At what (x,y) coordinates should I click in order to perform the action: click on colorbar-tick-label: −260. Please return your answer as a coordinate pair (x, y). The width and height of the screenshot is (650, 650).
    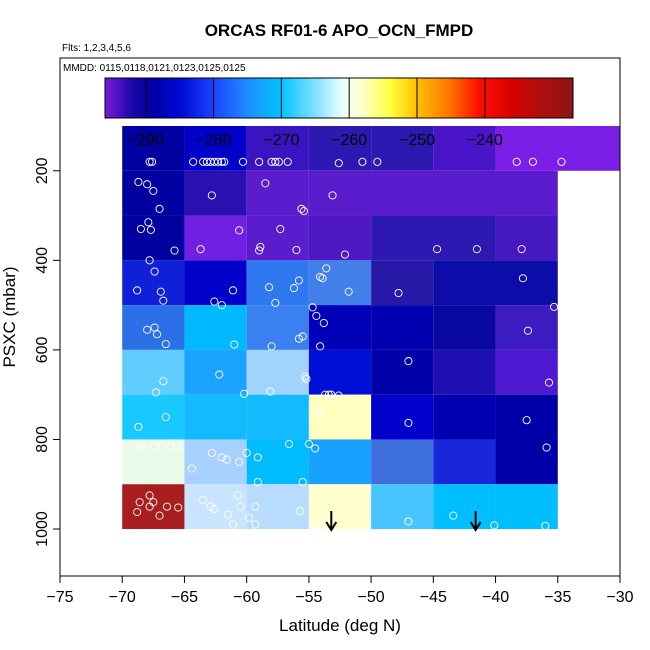
    Looking at the image, I should click on (349, 140).